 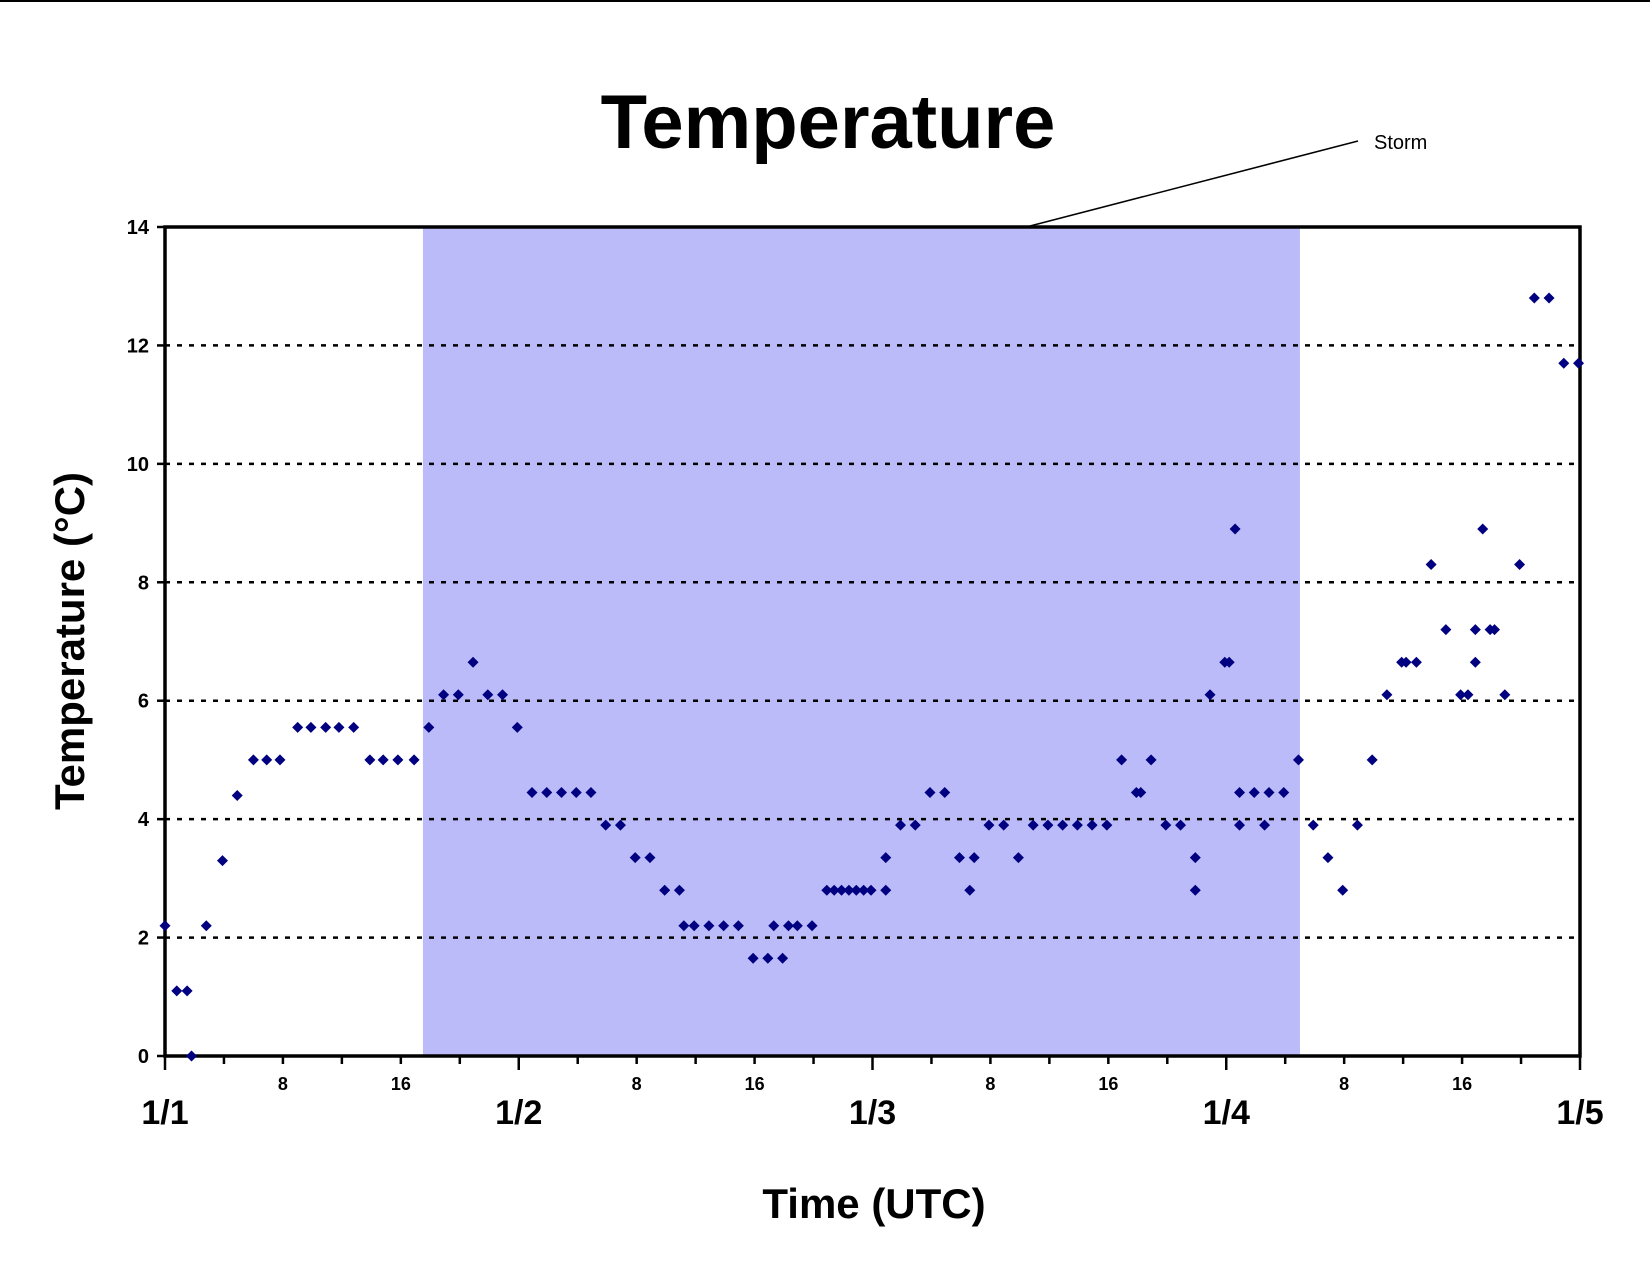 What do you see at coordinates (143, 1057) in the screenshot?
I see `y-tick-label-0: 0` at bounding box center [143, 1057].